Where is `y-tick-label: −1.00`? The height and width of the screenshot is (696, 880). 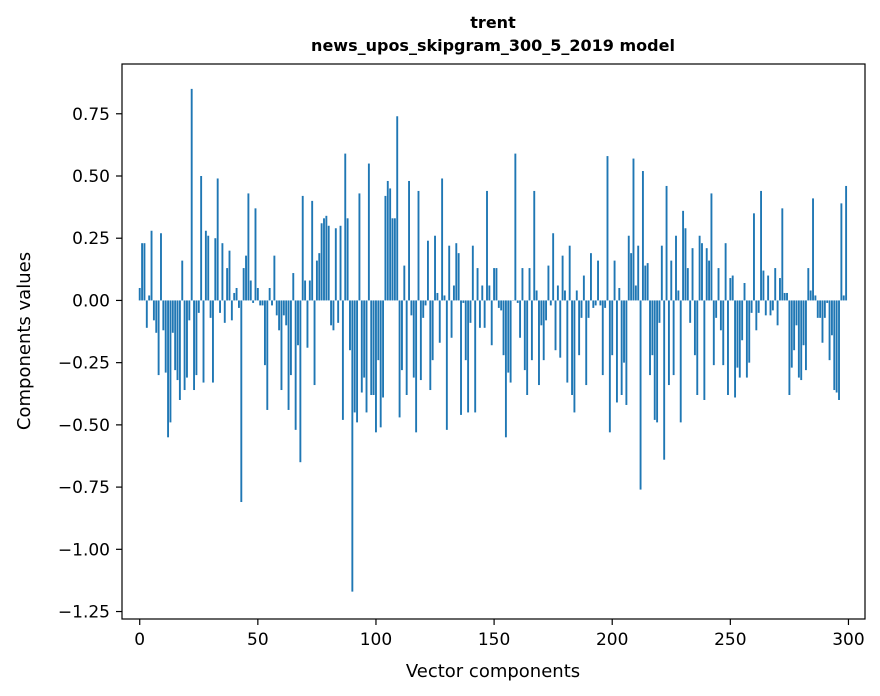
y-tick-label: −1.00 is located at coordinates (84, 550).